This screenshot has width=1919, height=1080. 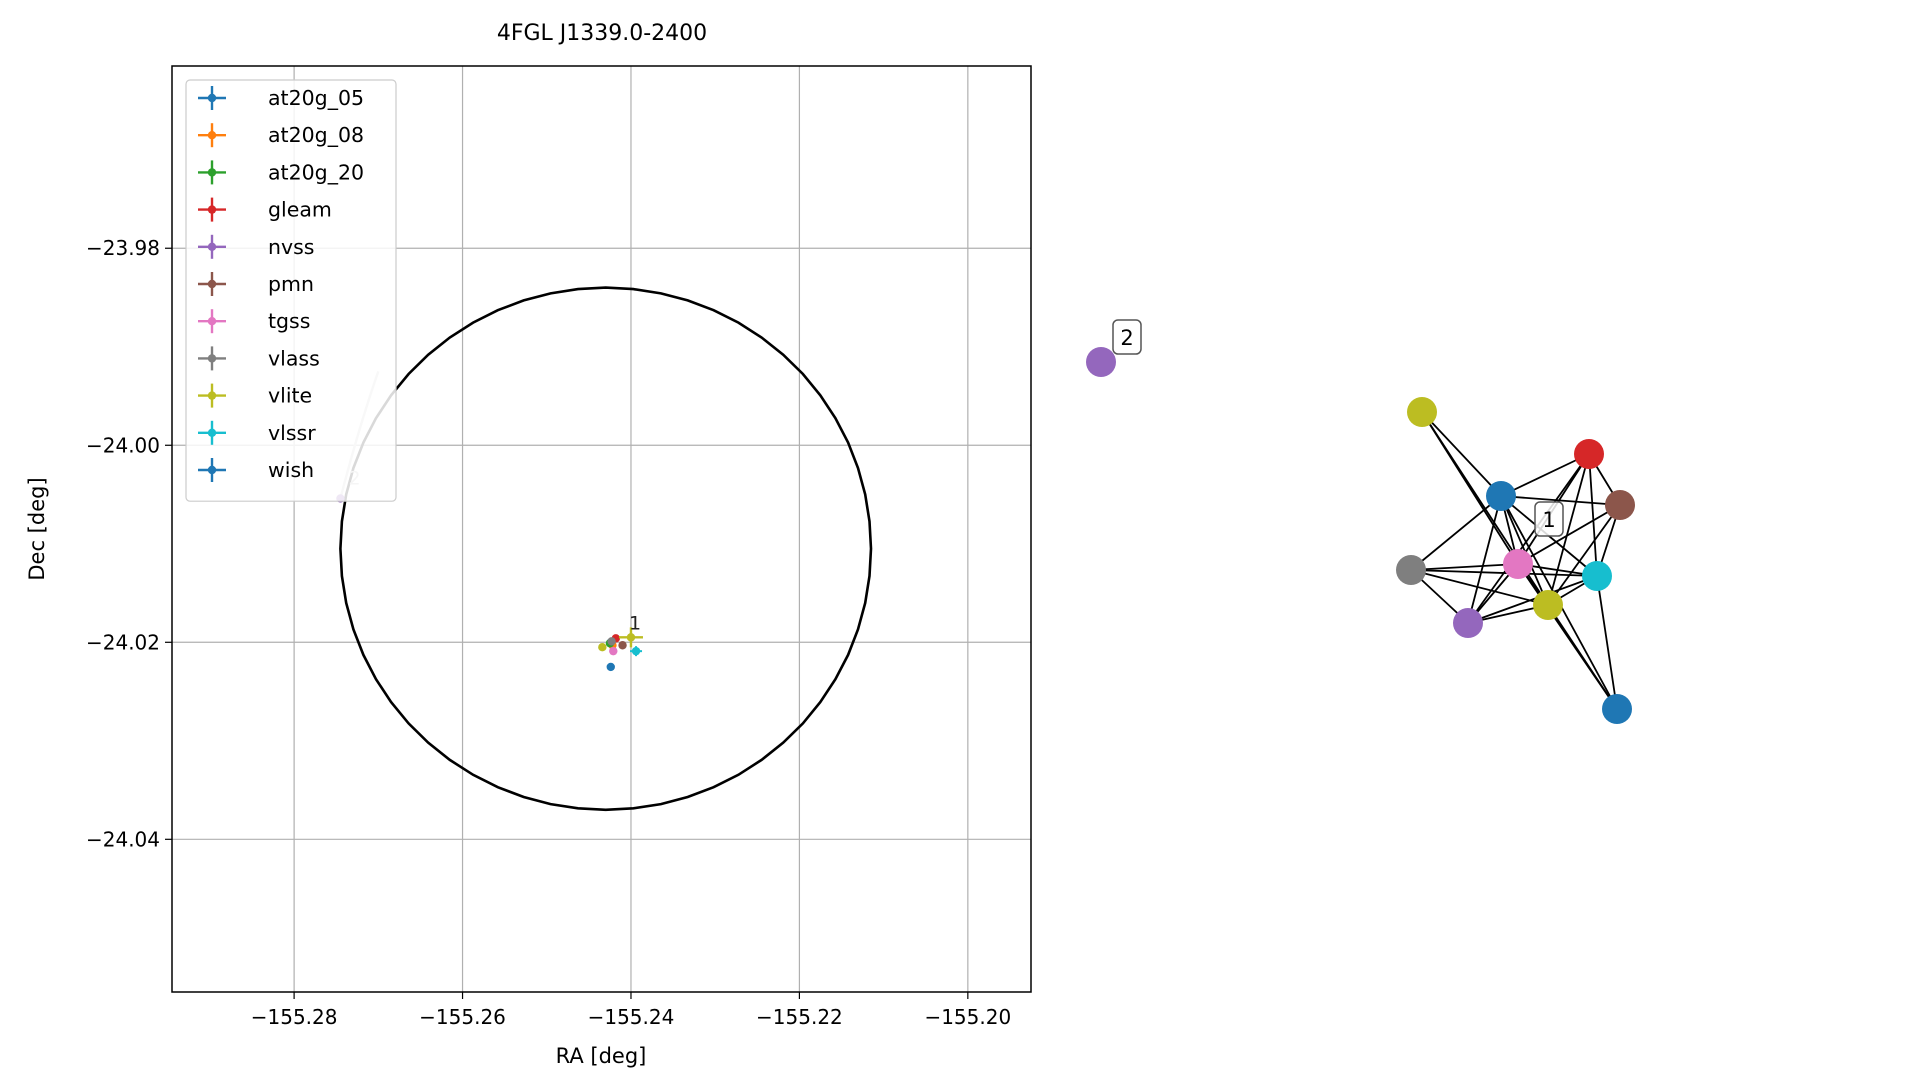 What do you see at coordinates (300, 210) in the screenshot?
I see `legend-label: gleam` at bounding box center [300, 210].